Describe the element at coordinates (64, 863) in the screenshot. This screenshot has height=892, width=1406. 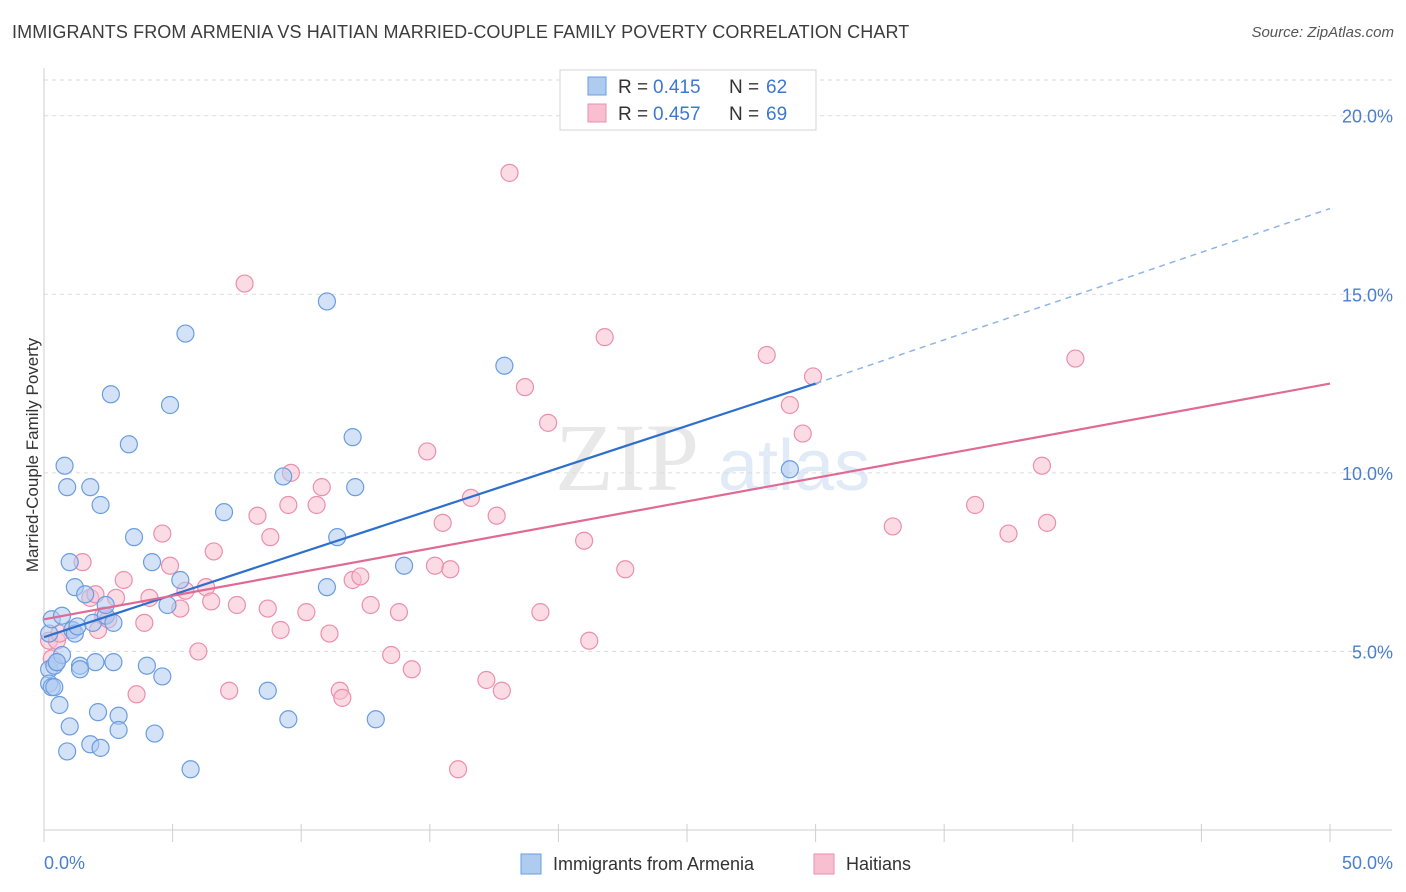
I see `x-tick-label-min: 0.0%` at that location.